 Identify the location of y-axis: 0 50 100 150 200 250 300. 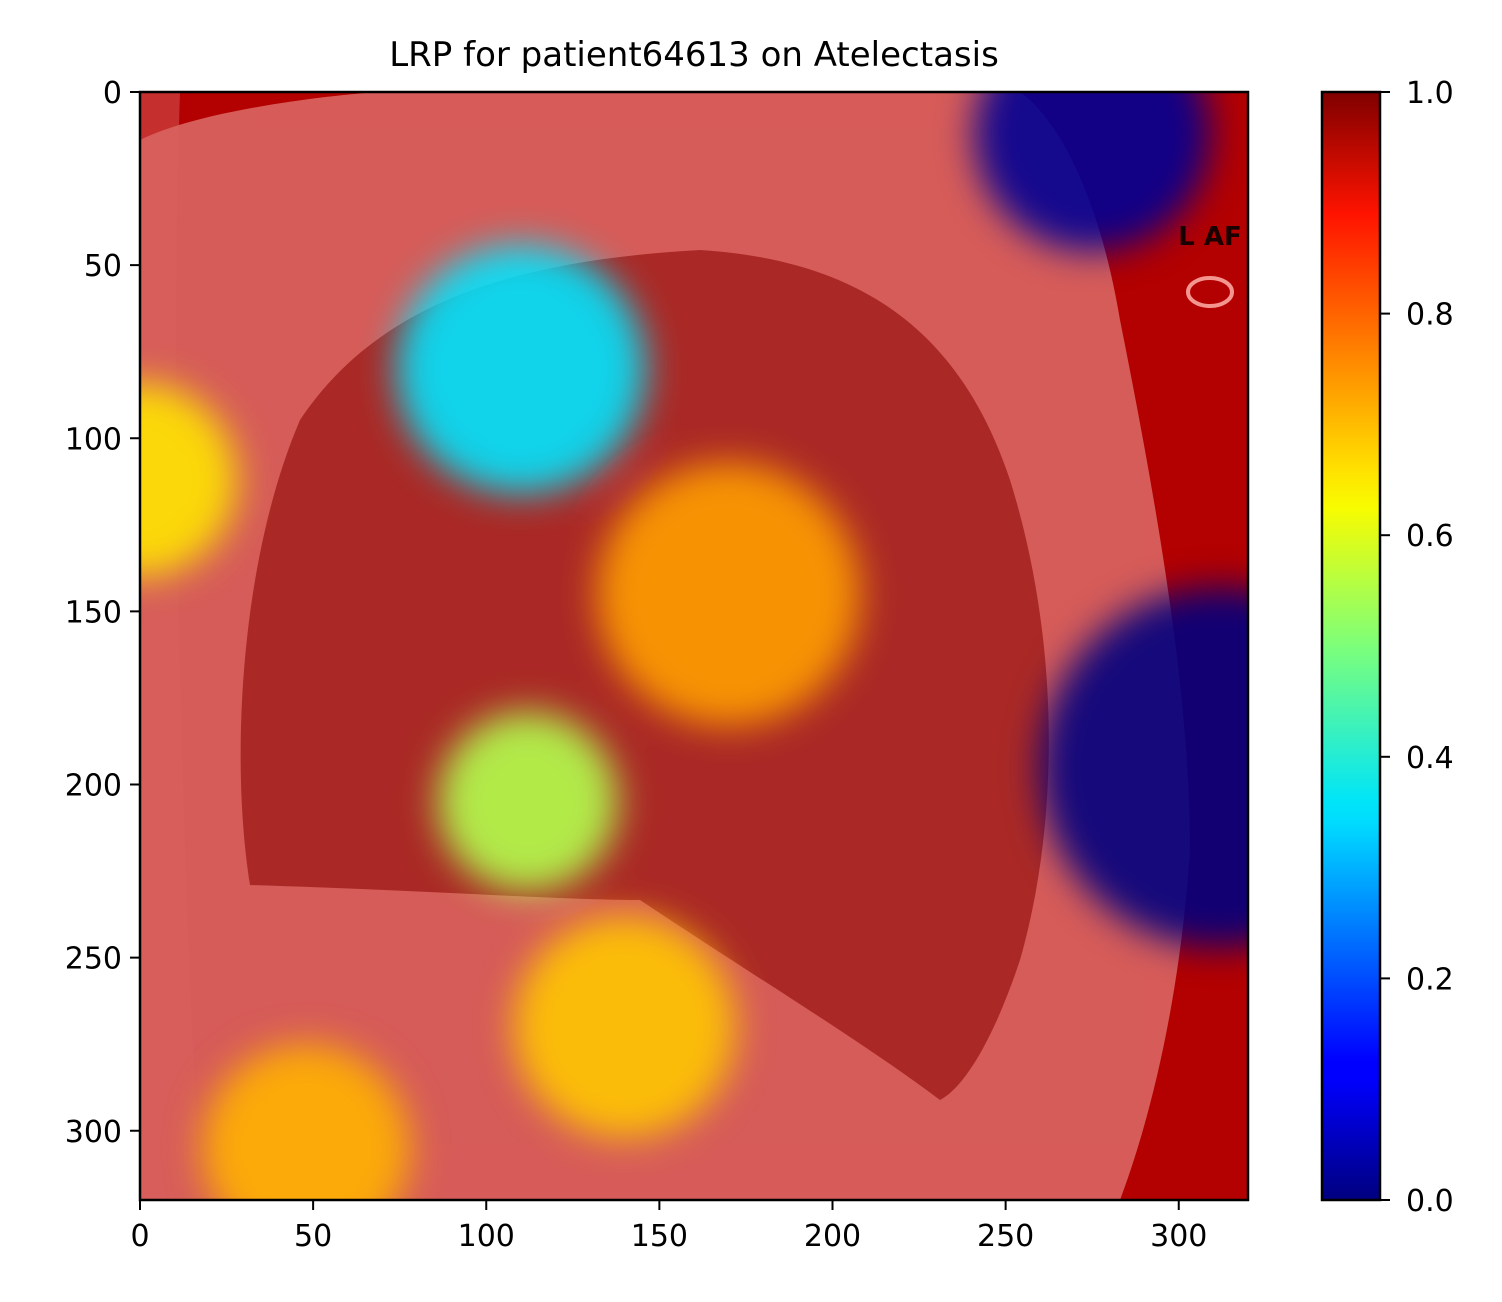
(102, 613).